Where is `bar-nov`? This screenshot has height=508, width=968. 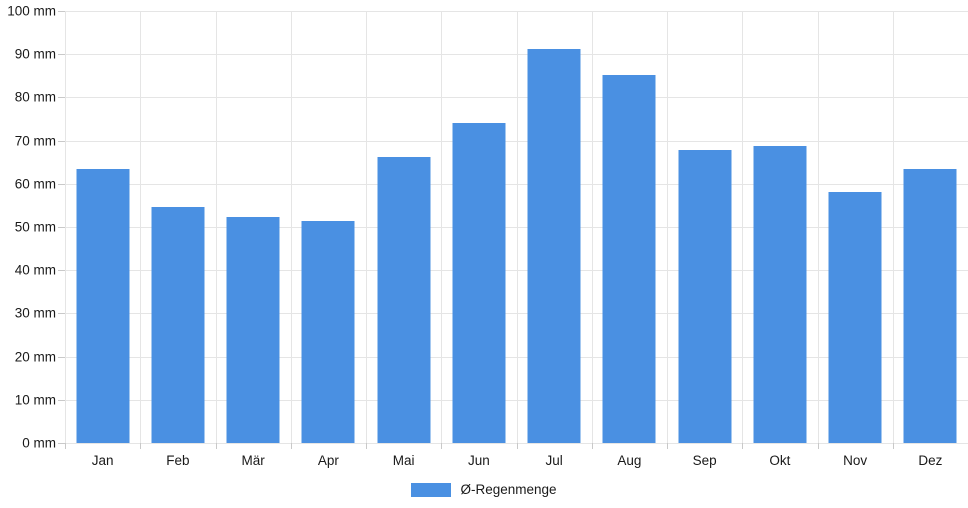
bar-nov is located at coordinates (855, 317).